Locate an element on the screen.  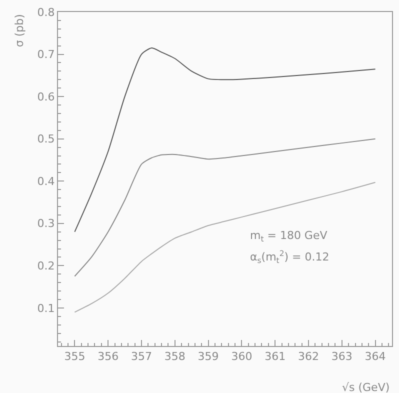
y-tick-label: 0.1 is located at coordinates (46, 308).